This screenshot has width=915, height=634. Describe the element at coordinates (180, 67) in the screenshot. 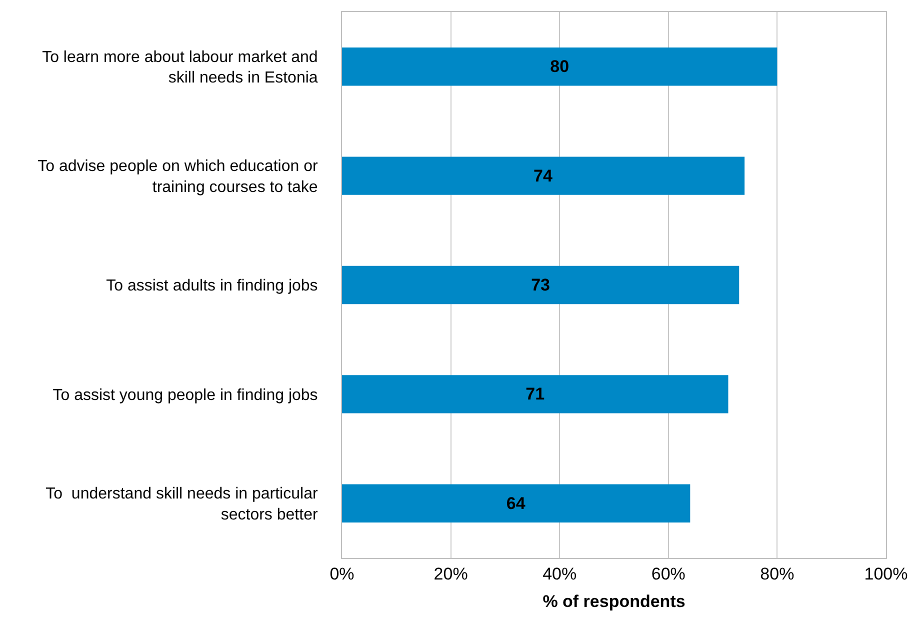

I see `y-tick-label: To learn more about labour market and skill needs in Estonia` at that location.